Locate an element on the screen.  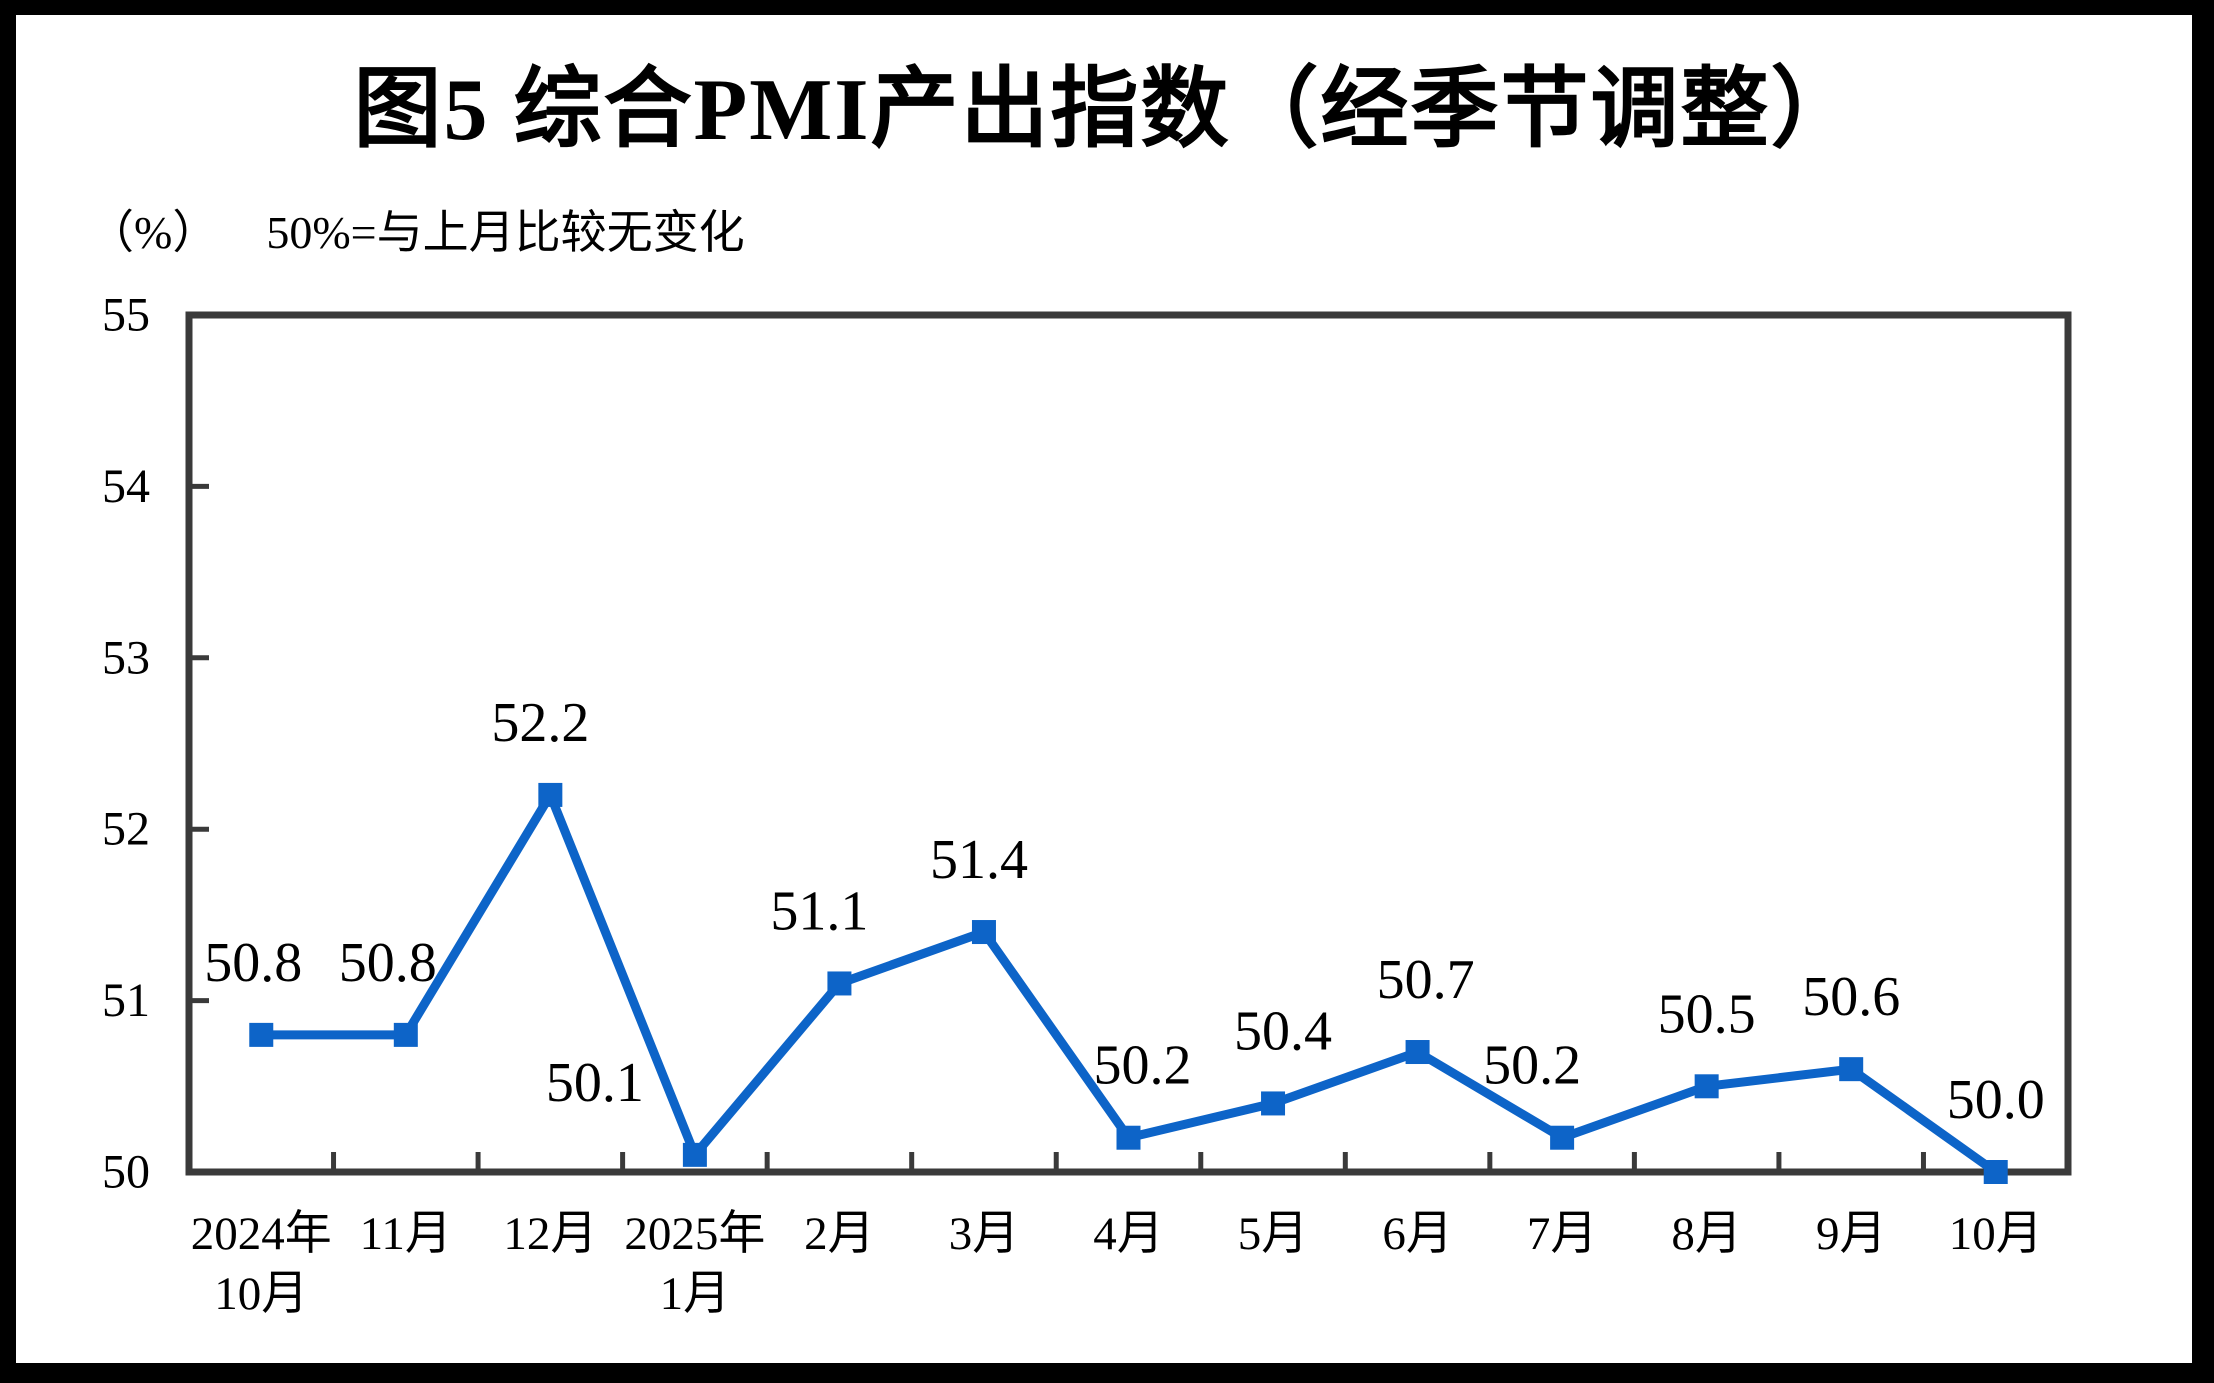
data-point-label: 50.1 is located at coordinates (595, 1083).